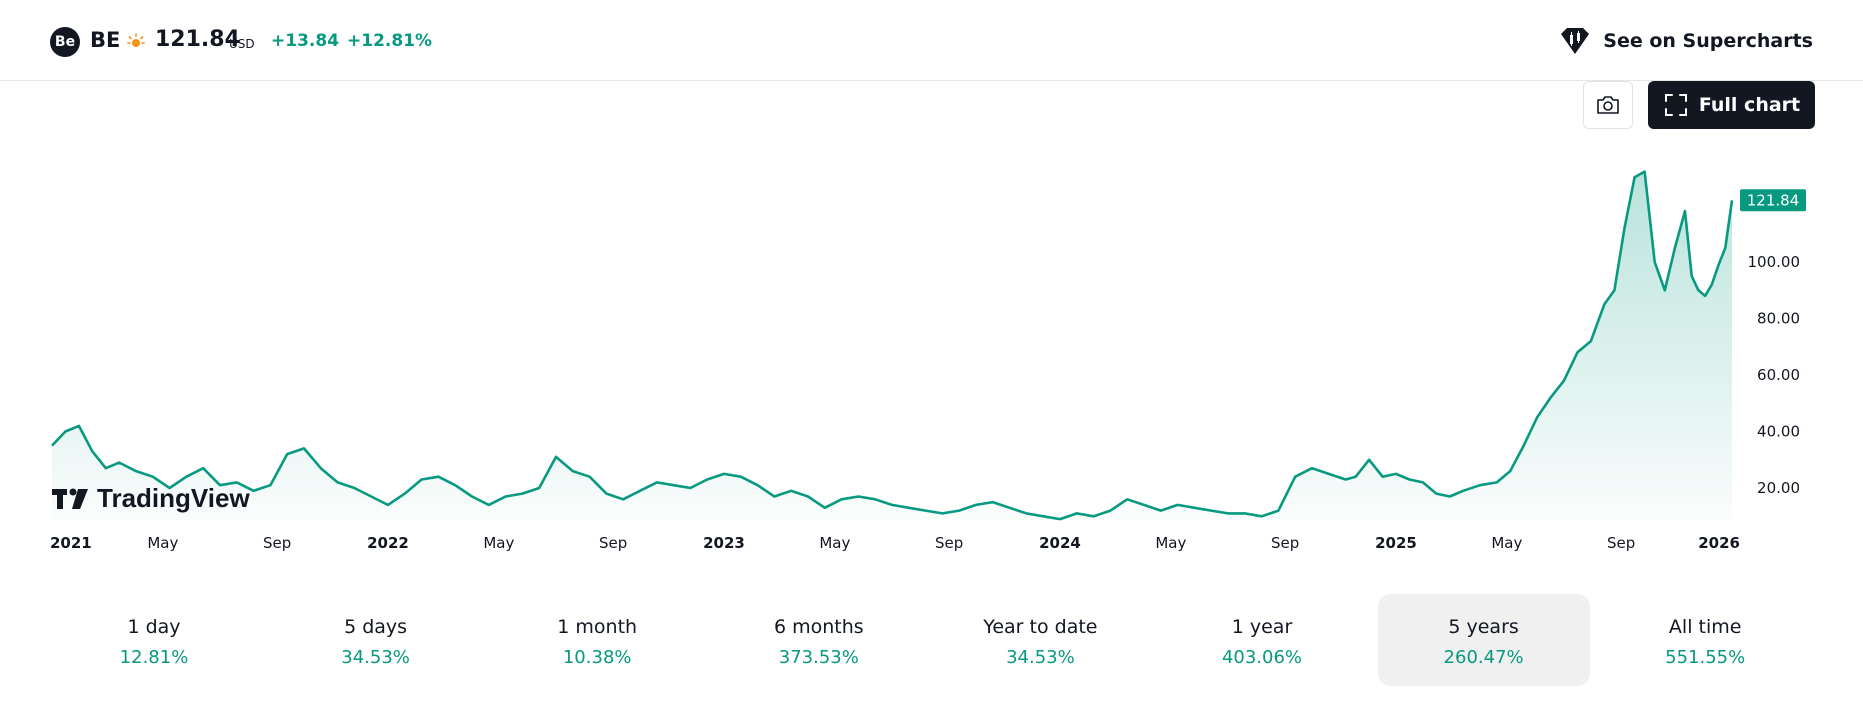 Image resolution: width=1863 pixels, height=706 pixels. I want to click on tradingview-watermark: TradingView, so click(151, 498).